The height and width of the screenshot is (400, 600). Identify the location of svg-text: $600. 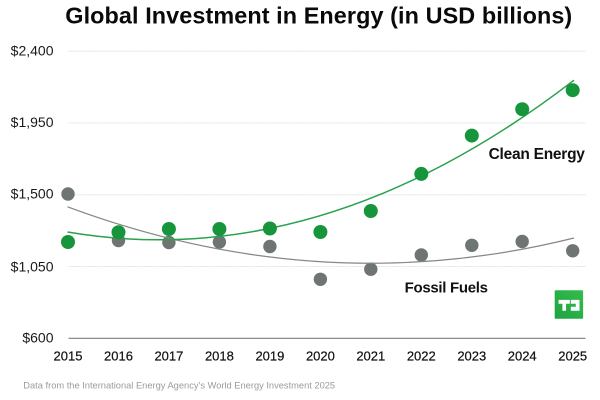
(37, 337).